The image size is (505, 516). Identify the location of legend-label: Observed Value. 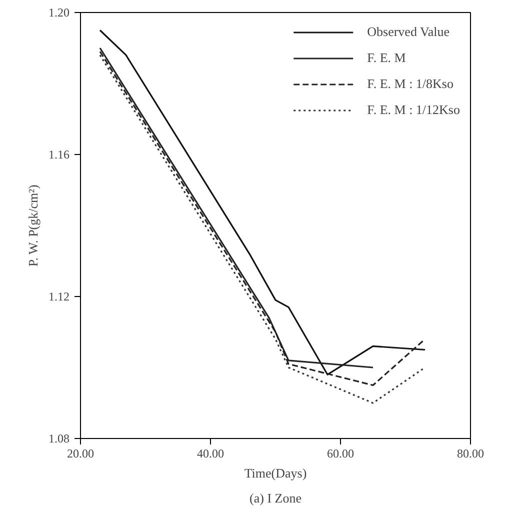
(408, 32).